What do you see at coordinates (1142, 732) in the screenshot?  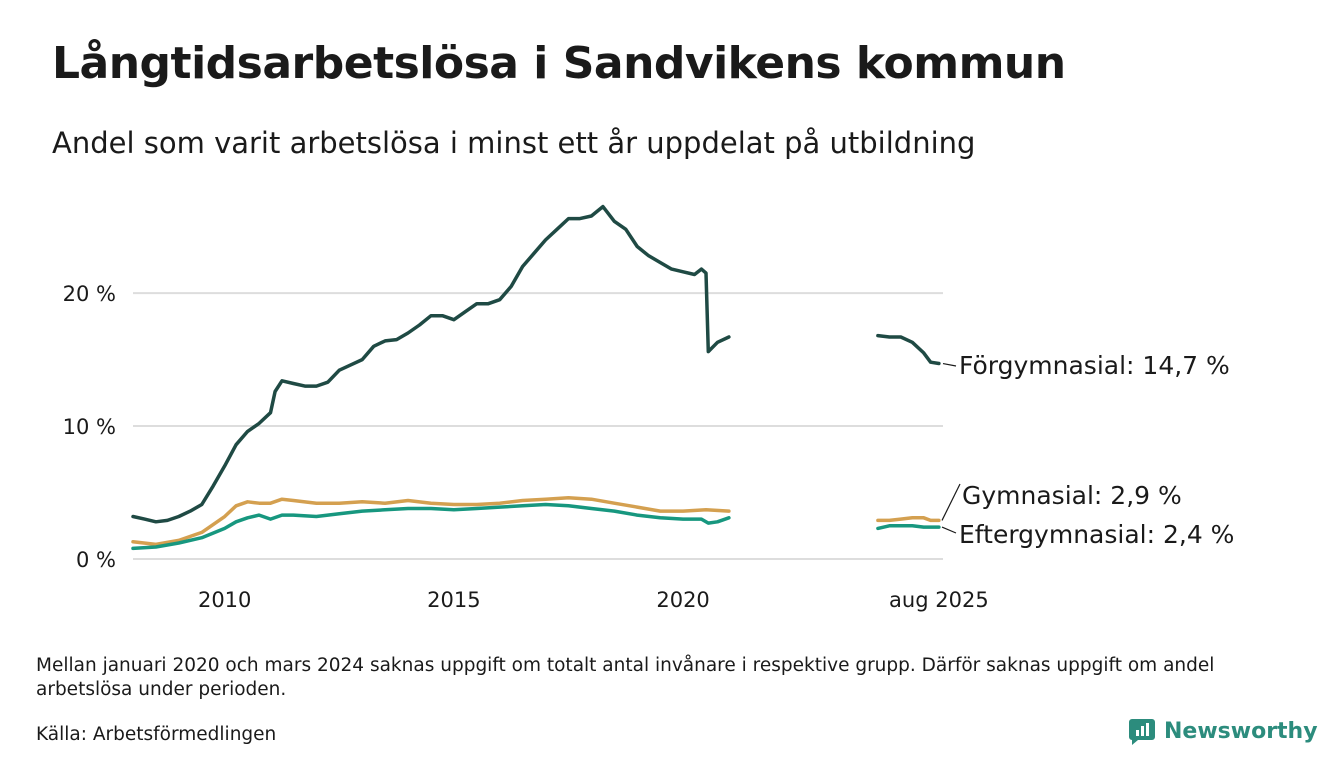 I see `chart-bubble-icon` at bounding box center [1142, 732].